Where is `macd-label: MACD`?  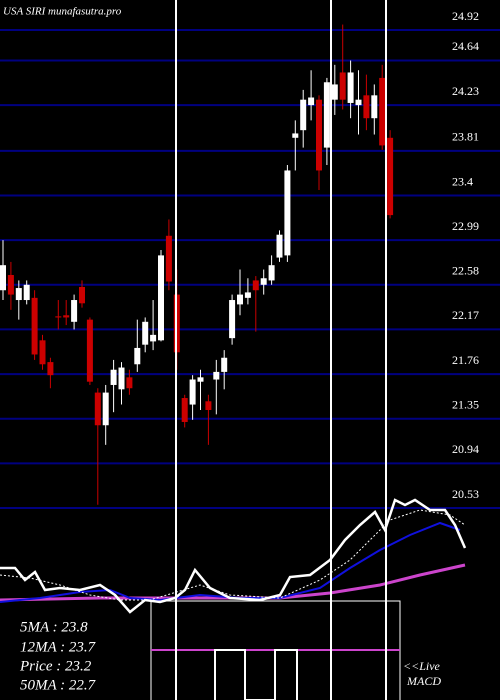
macd-label: MACD is located at coordinates (423, 681).